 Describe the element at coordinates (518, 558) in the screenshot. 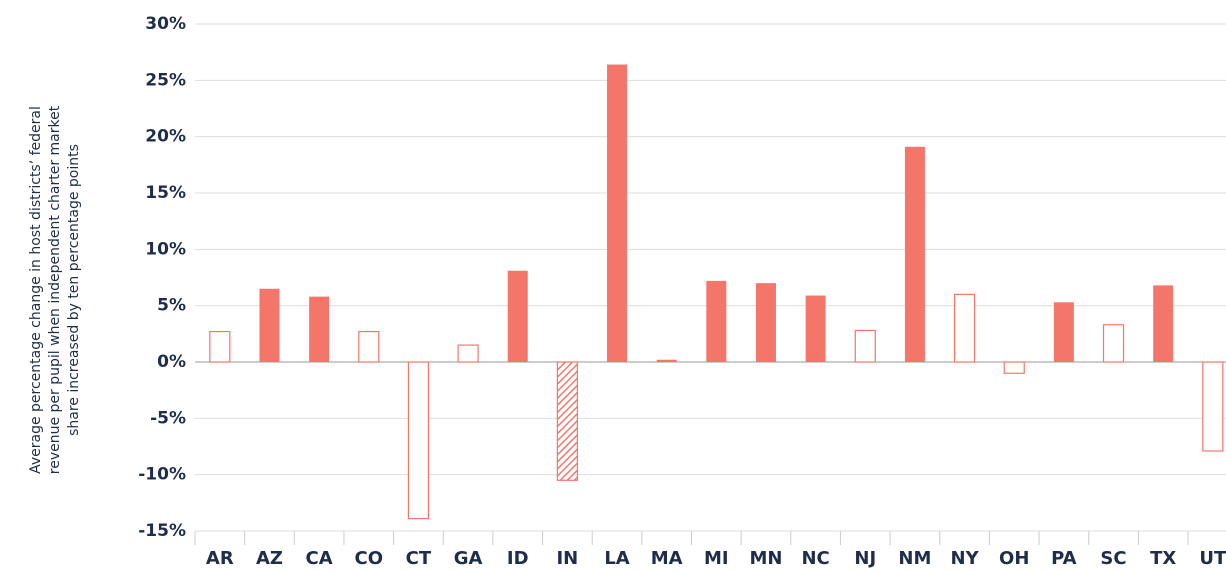

I see `x-tick-label: ID` at that location.